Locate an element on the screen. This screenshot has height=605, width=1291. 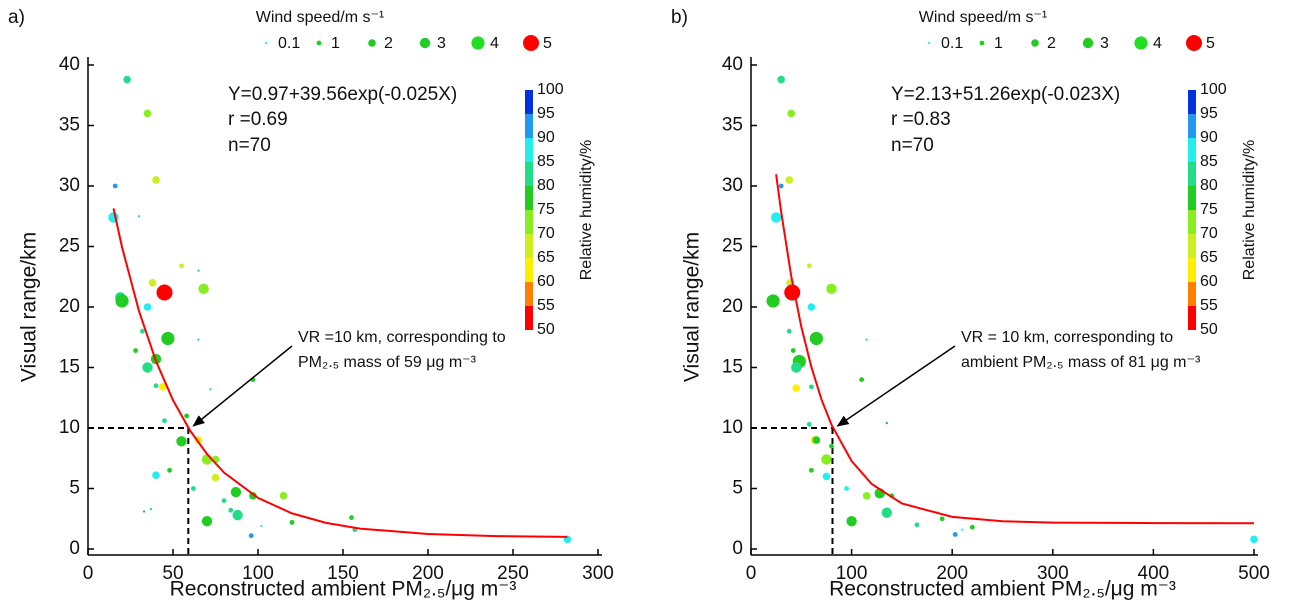
y-tick-label: 40 is located at coordinates (732, 64).